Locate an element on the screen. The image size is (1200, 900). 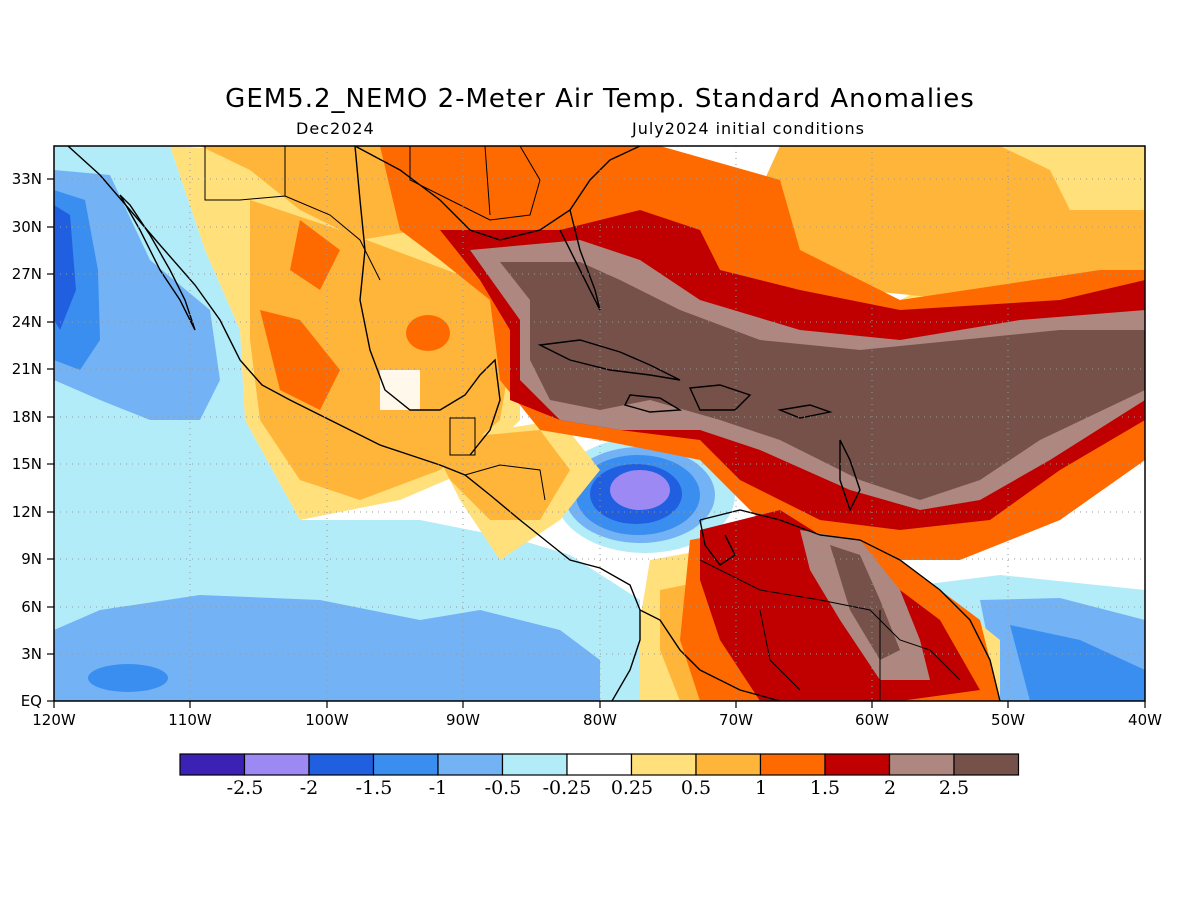
colorbar is located at coordinates (599, 764).